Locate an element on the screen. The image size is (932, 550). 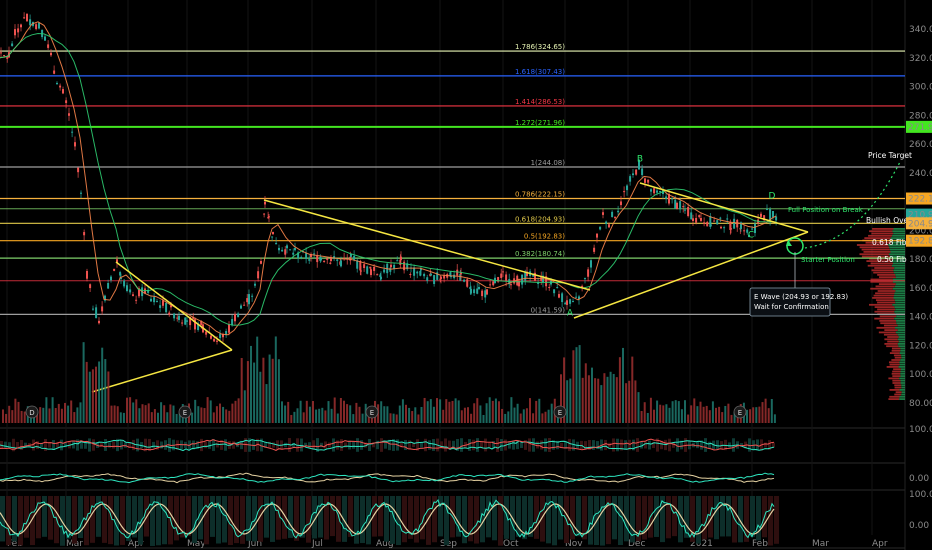
triangle-trendline is located at coordinates (691, 275).